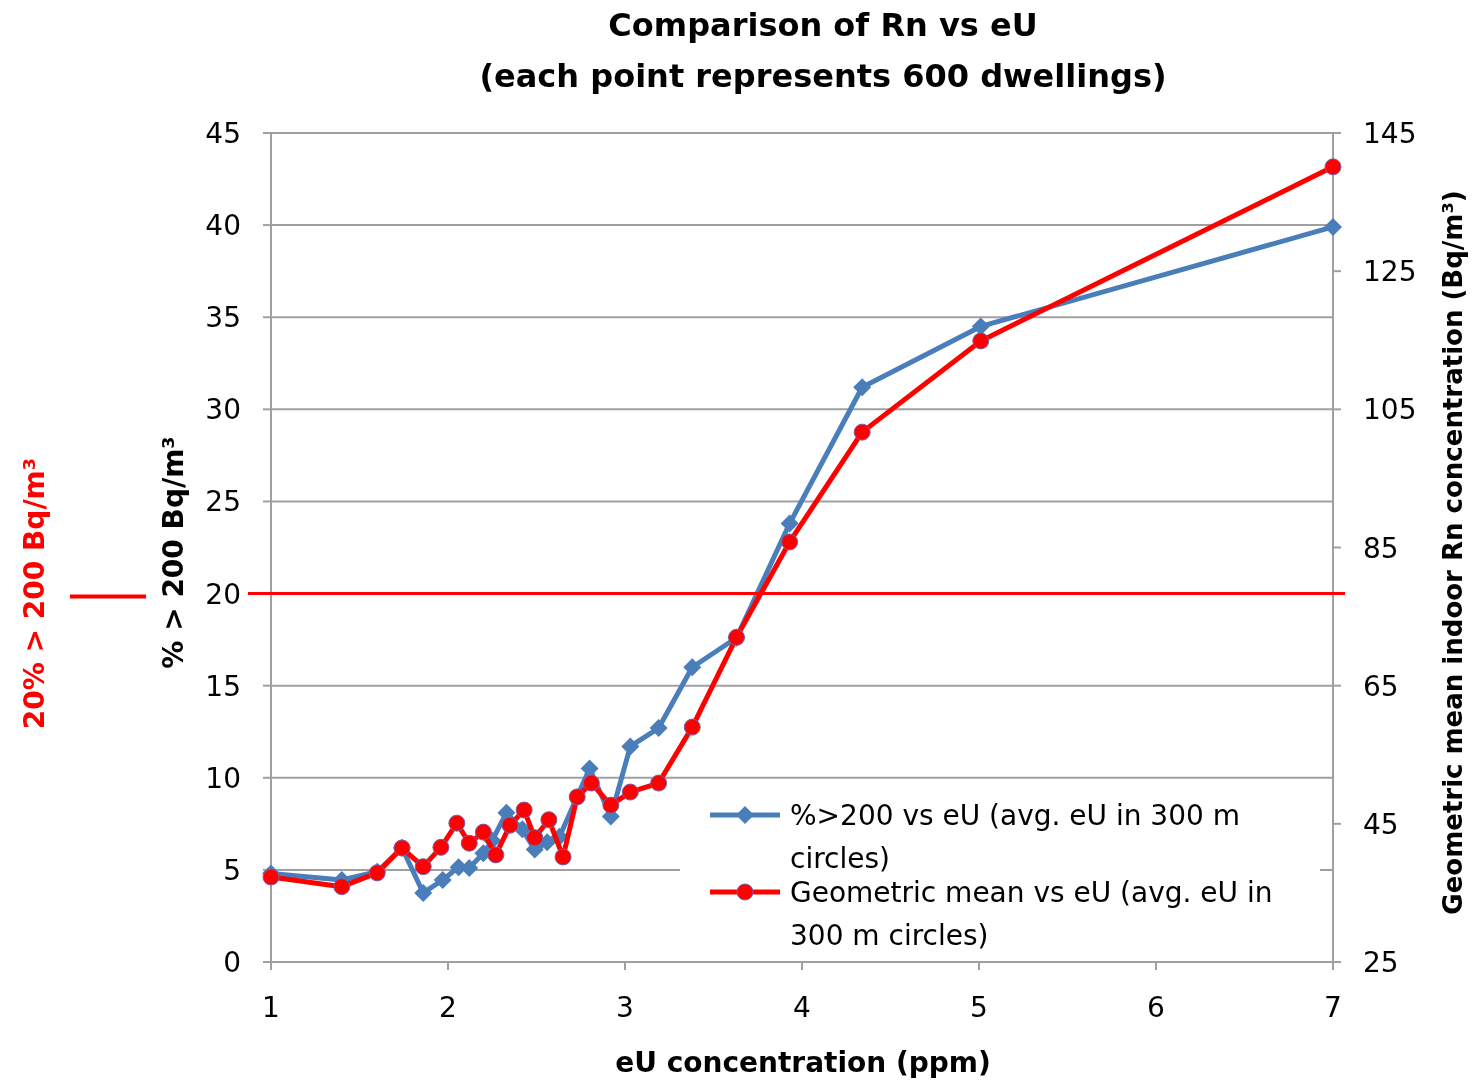  I want to click on y2-tick-label: 125, so click(1390, 272).